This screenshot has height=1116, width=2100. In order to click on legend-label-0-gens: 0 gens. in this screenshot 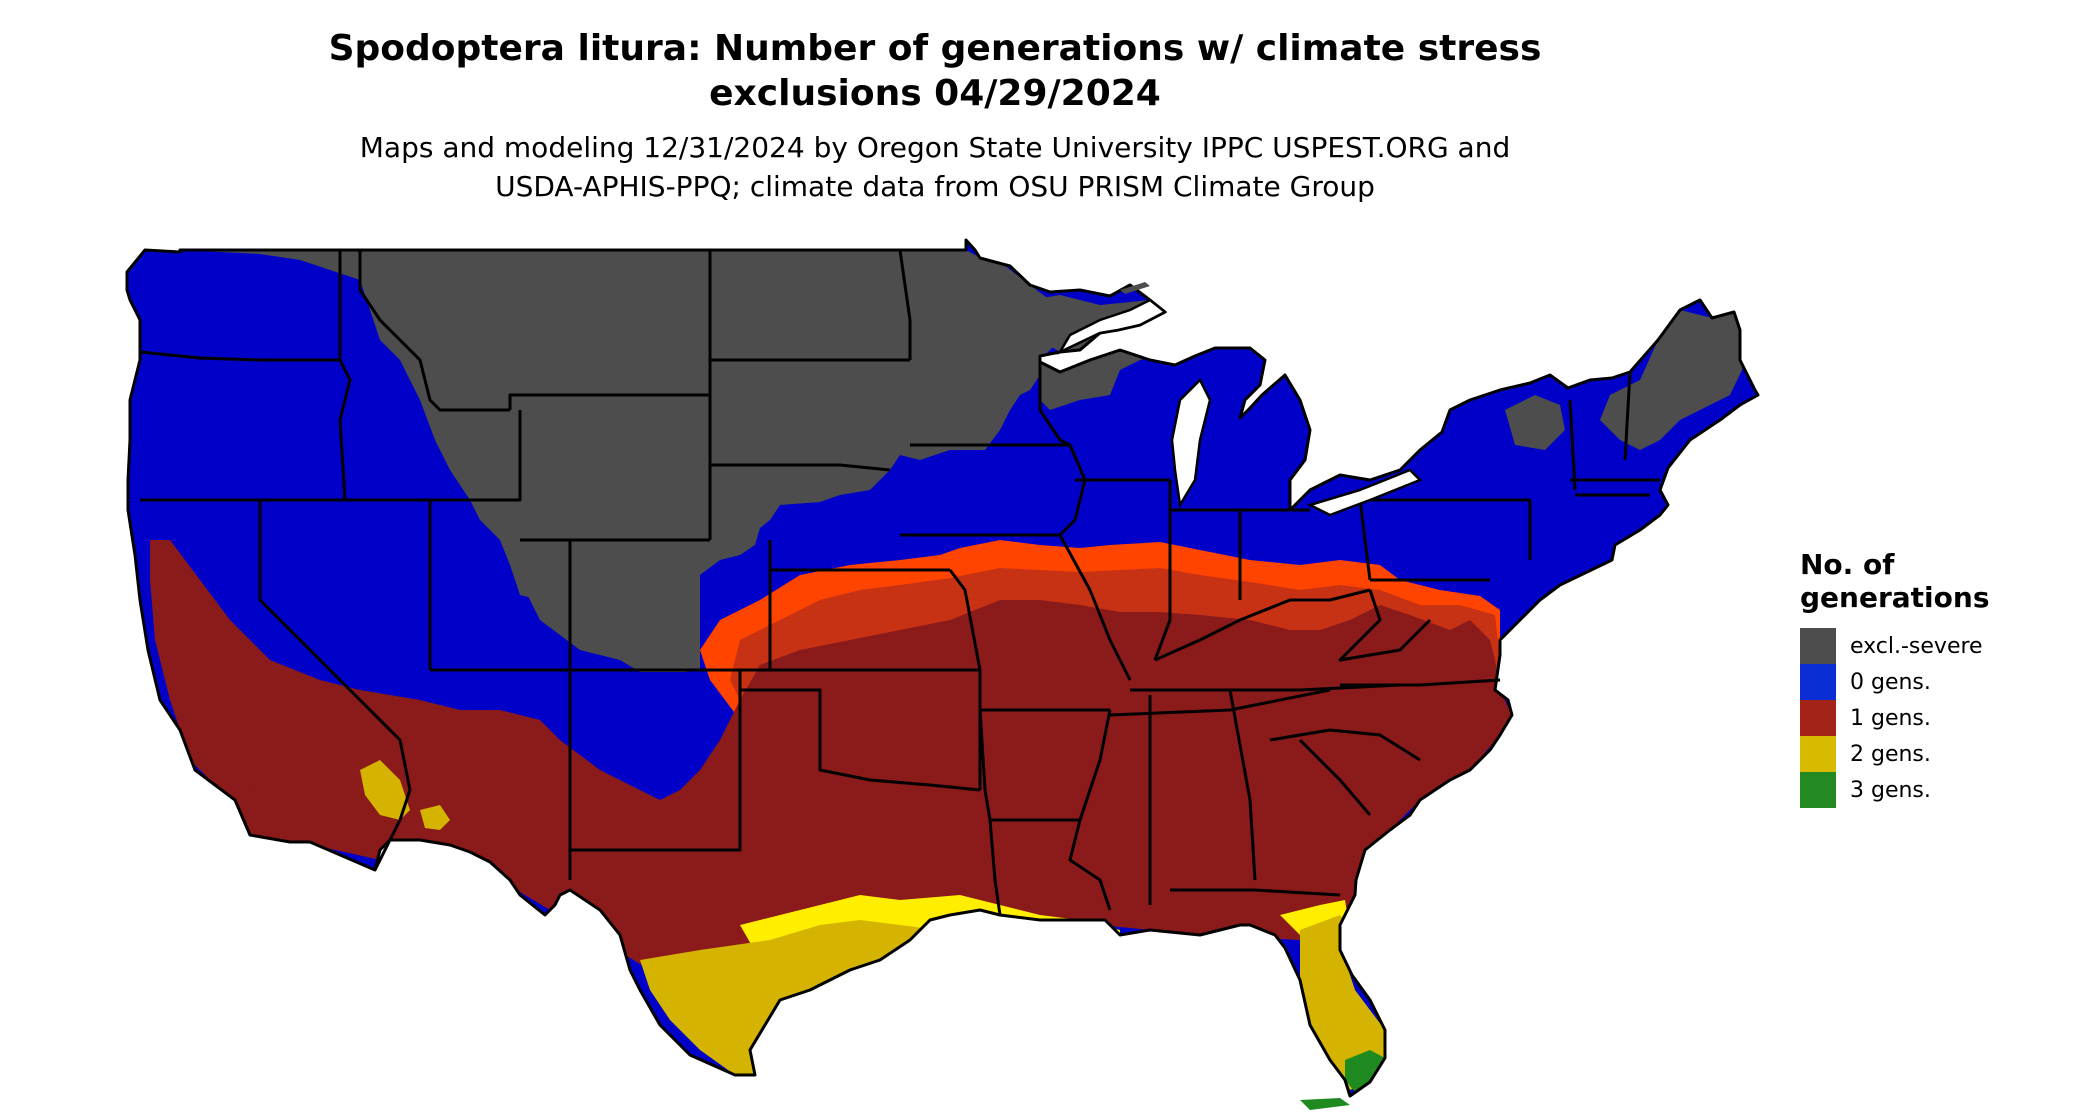, I will do `click(1890, 682)`.